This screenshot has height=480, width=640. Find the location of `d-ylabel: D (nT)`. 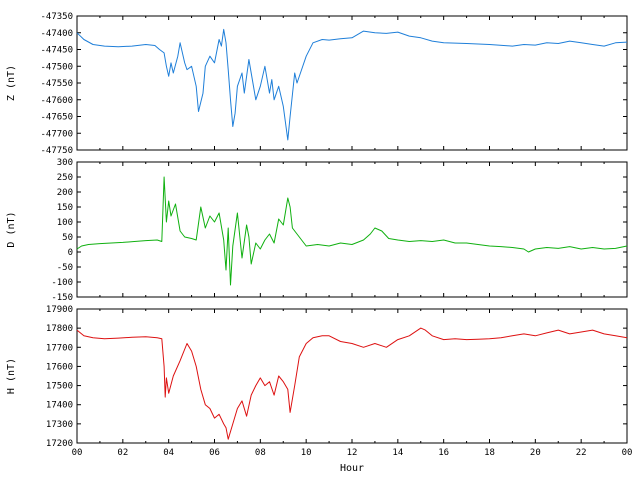

d-ylabel: D (nT) is located at coordinates (11, 229).